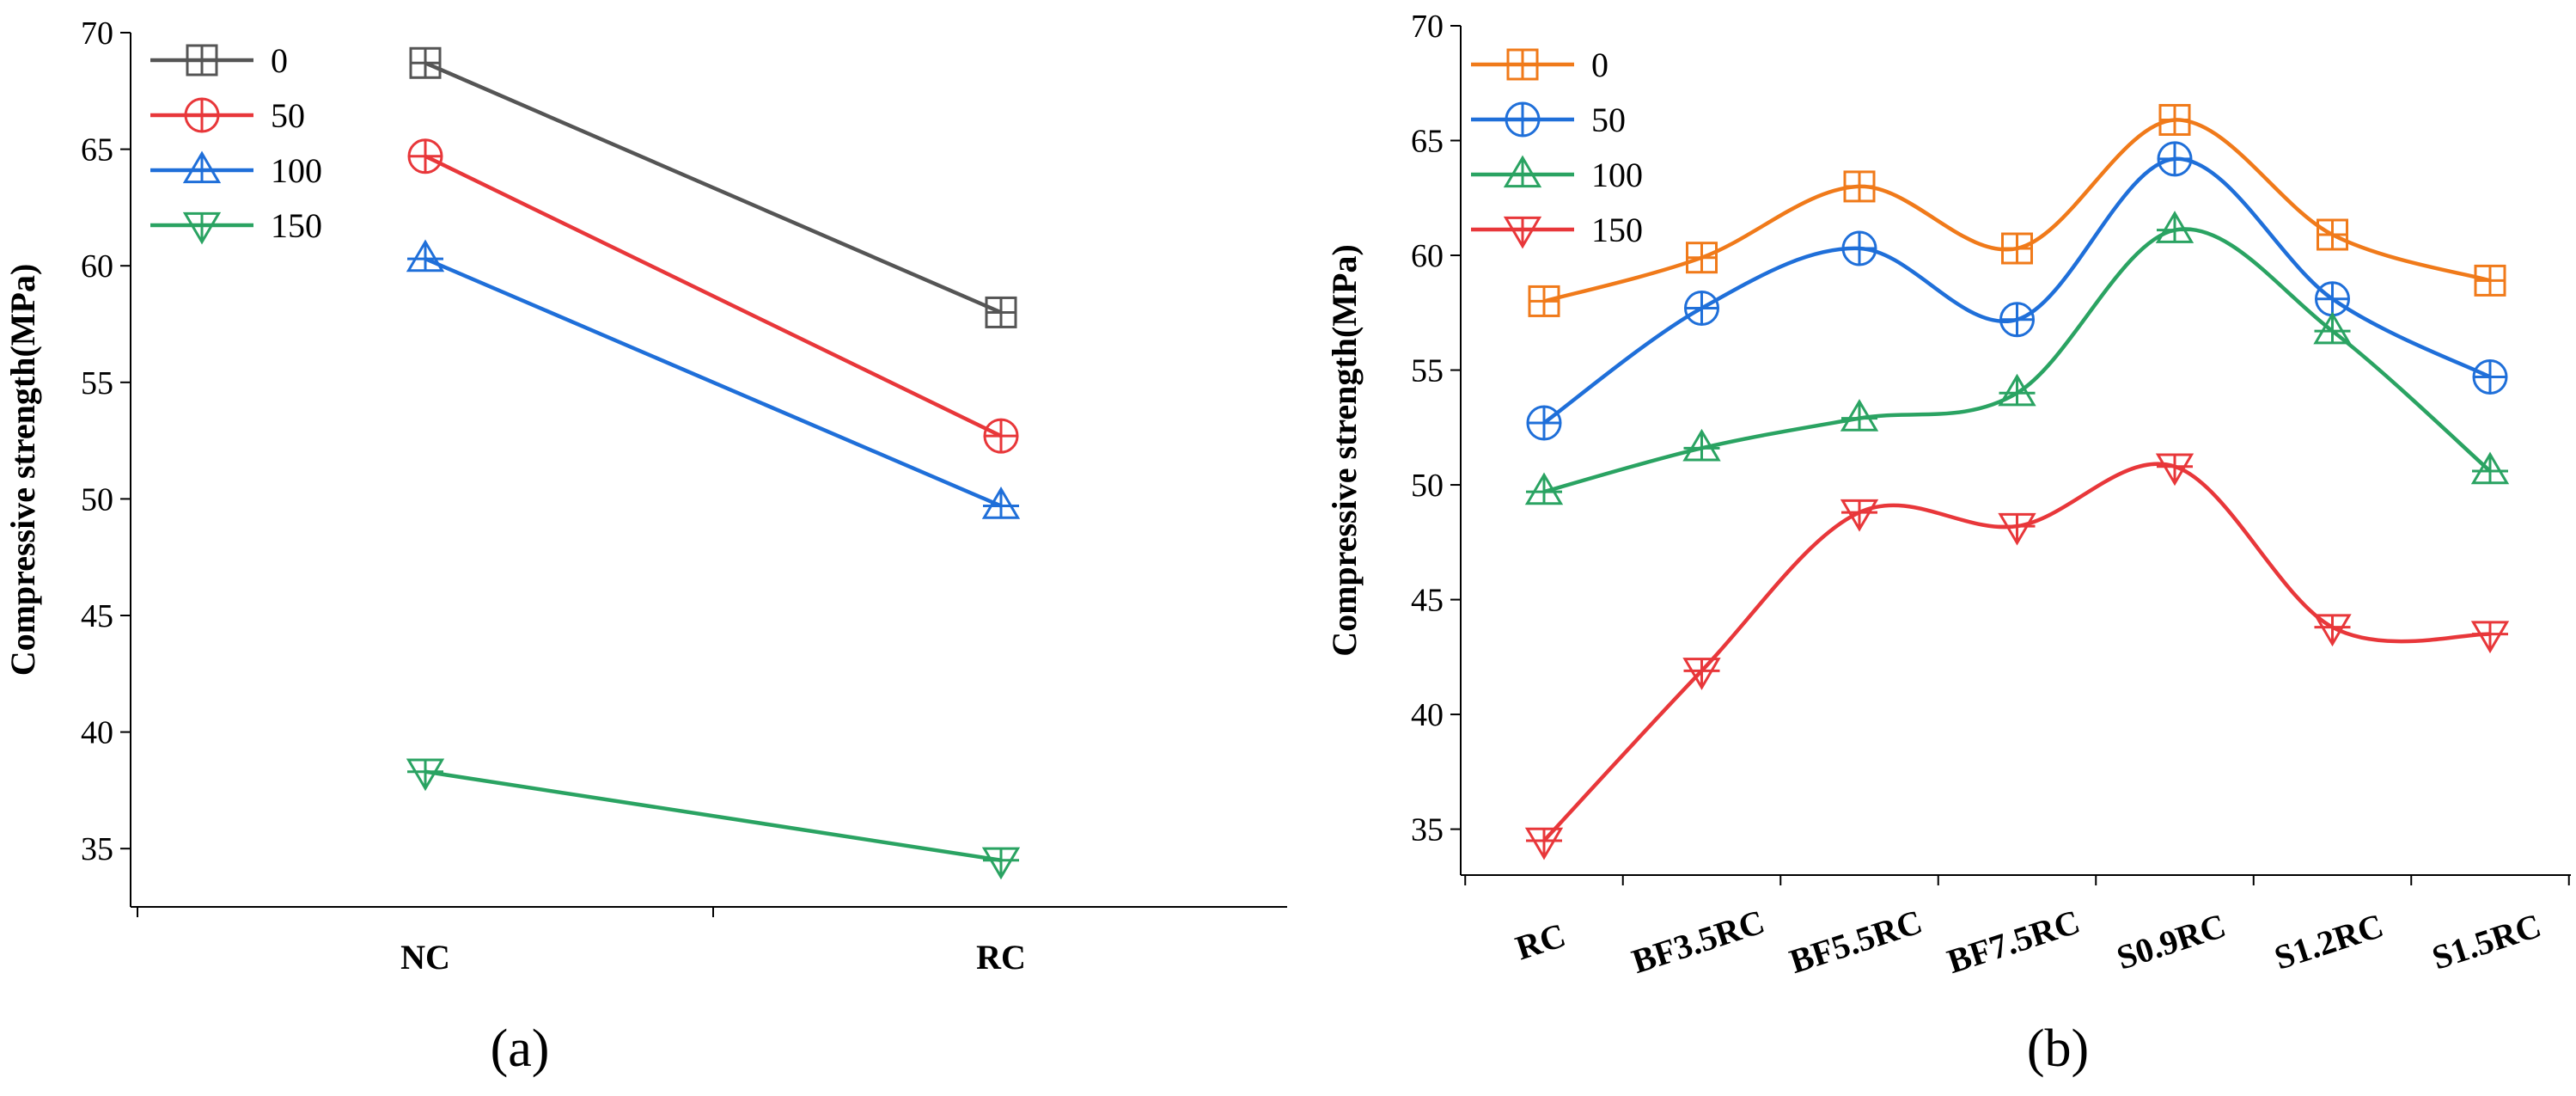  I want to click on x-tick-label: BF5.5RC, so click(1855, 941).